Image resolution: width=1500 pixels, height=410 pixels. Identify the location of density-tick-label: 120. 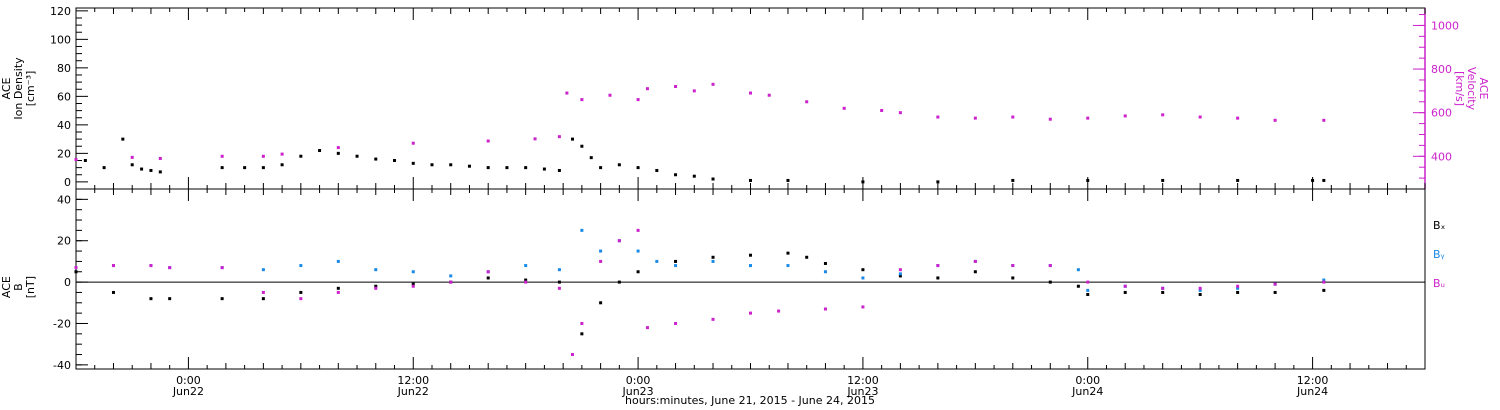
(60, 11).